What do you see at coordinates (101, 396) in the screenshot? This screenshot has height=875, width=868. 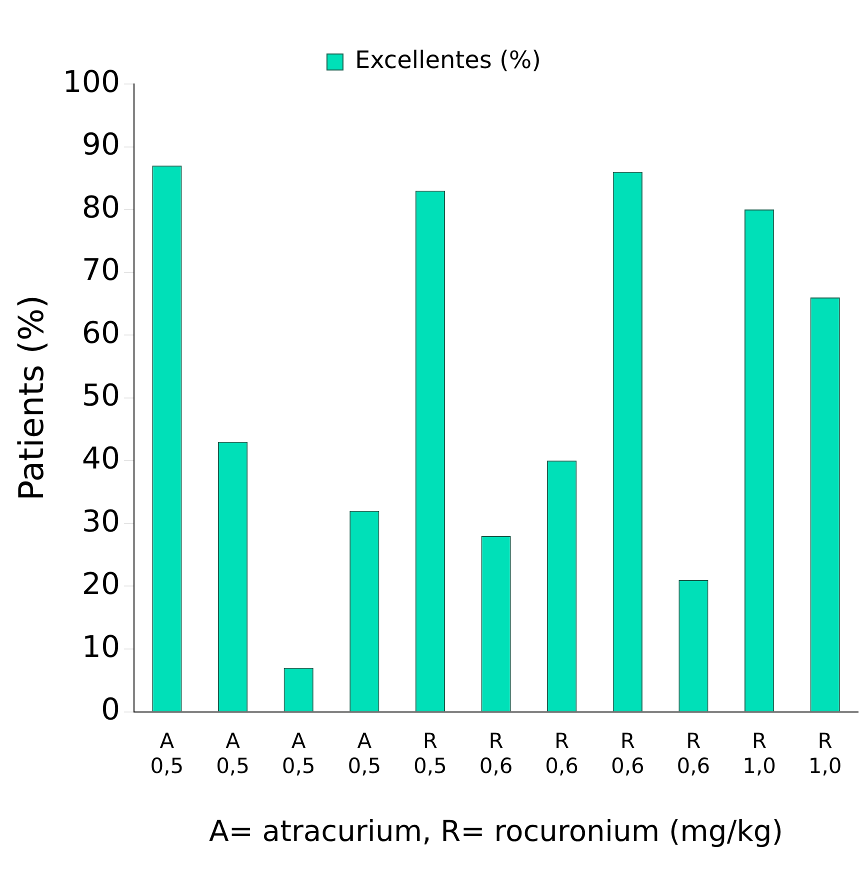 I see `y-tick-label: 50` at bounding box center [101, 396].